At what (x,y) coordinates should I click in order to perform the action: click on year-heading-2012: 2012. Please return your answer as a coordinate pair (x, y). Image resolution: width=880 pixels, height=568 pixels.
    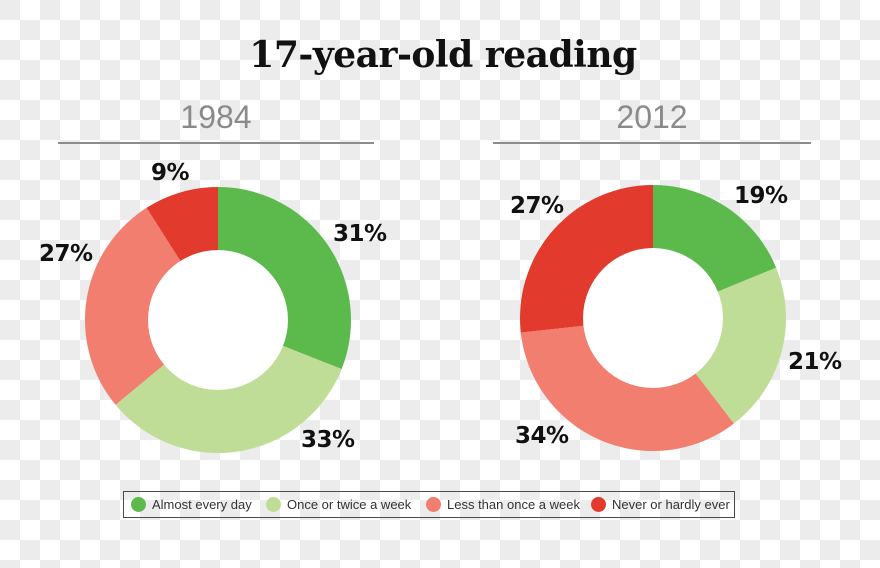
    Looking at the image, I should click on (652, 117).